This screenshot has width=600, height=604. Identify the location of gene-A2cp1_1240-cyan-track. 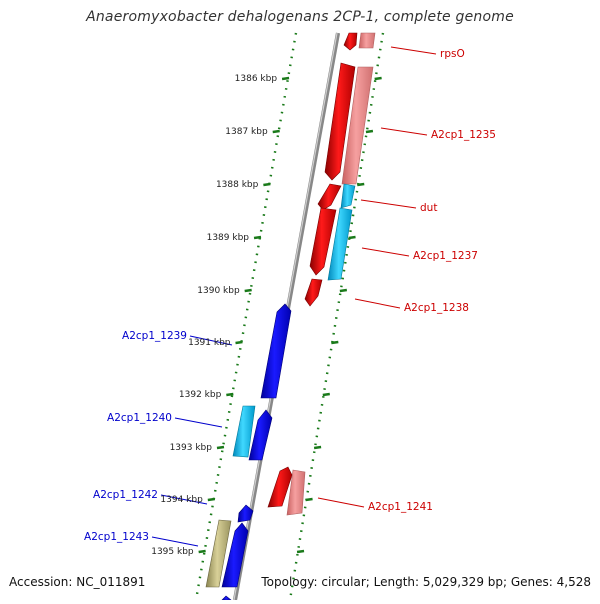
(244, 431).